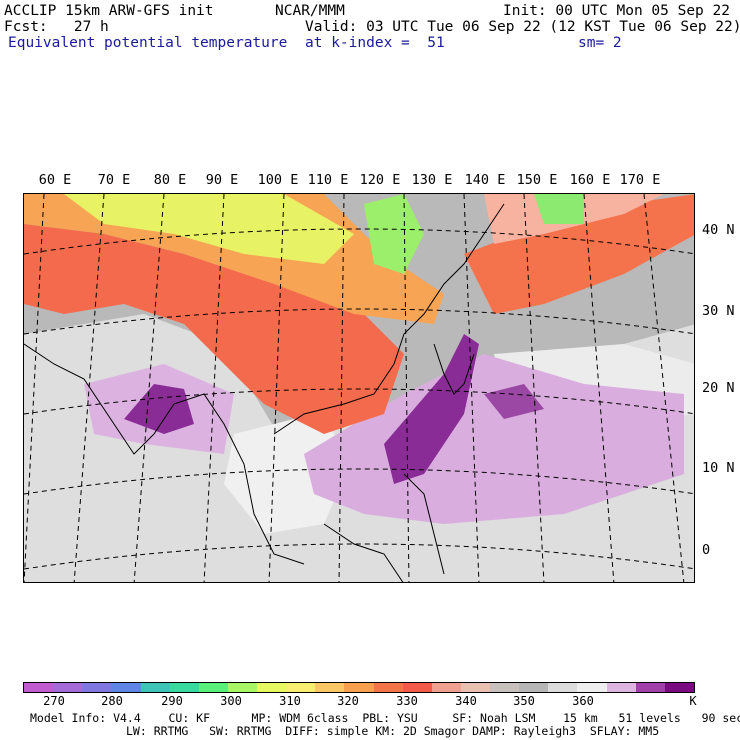  I want to click on longitude-label: 150 E, so click(537, 180).